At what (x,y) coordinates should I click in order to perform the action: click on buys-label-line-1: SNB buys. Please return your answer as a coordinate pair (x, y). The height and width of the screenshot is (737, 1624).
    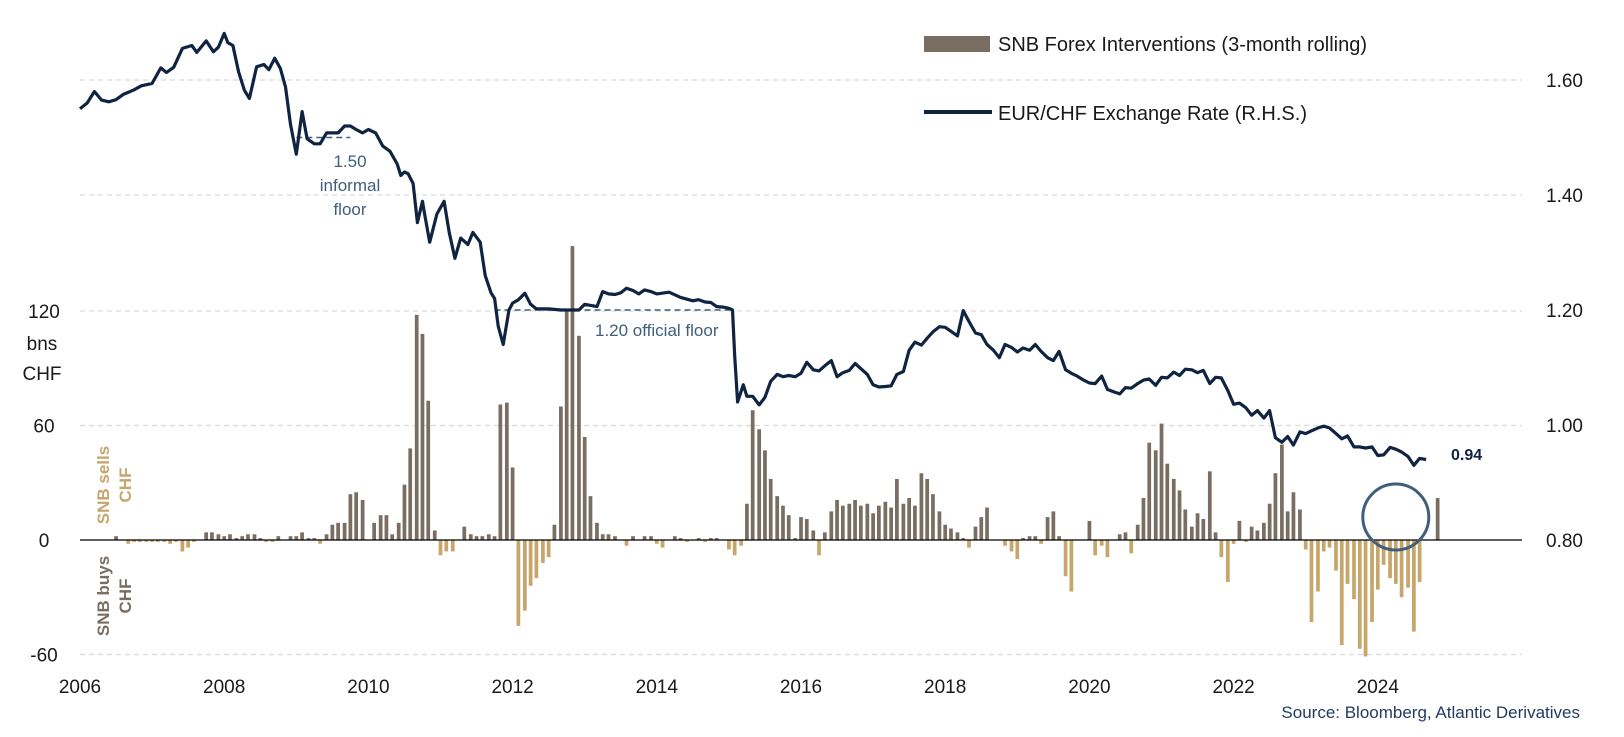
    Looking at the image, I should click on (103, 596).